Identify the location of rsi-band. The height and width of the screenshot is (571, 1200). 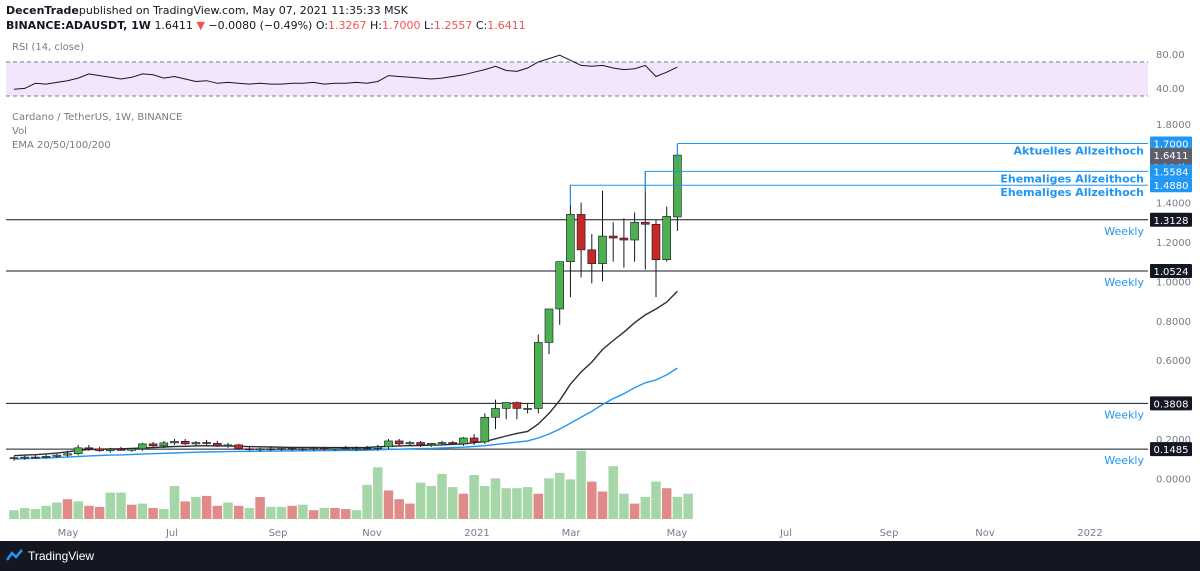
(577, 79).